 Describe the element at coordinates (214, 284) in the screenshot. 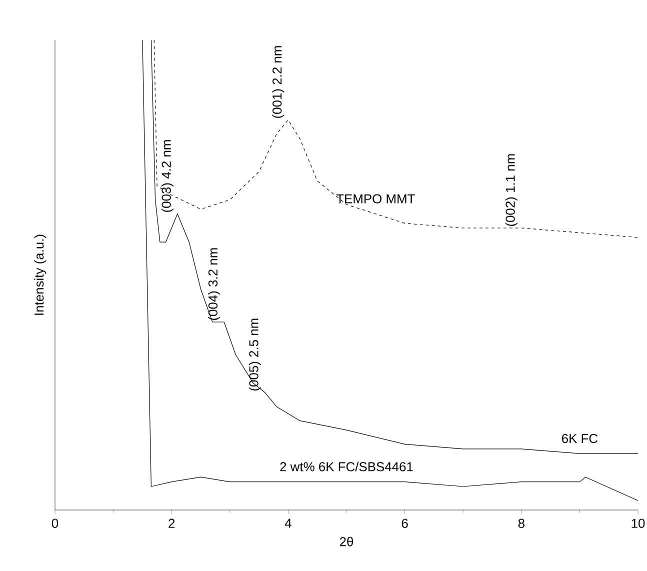

I see `annotation: (004) 3.2 nm` at that location.